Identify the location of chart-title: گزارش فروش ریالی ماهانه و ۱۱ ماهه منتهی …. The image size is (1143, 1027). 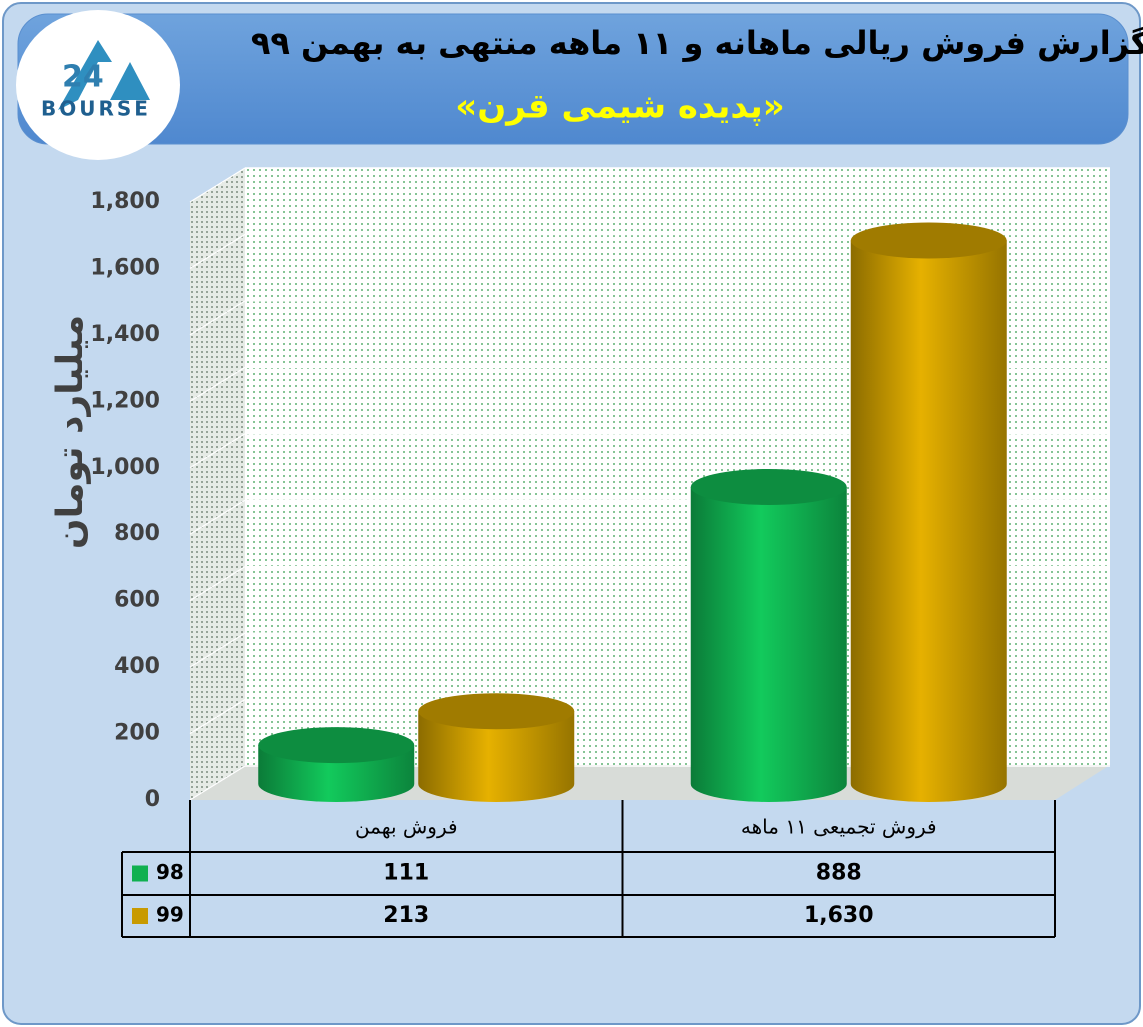
(697, 43).